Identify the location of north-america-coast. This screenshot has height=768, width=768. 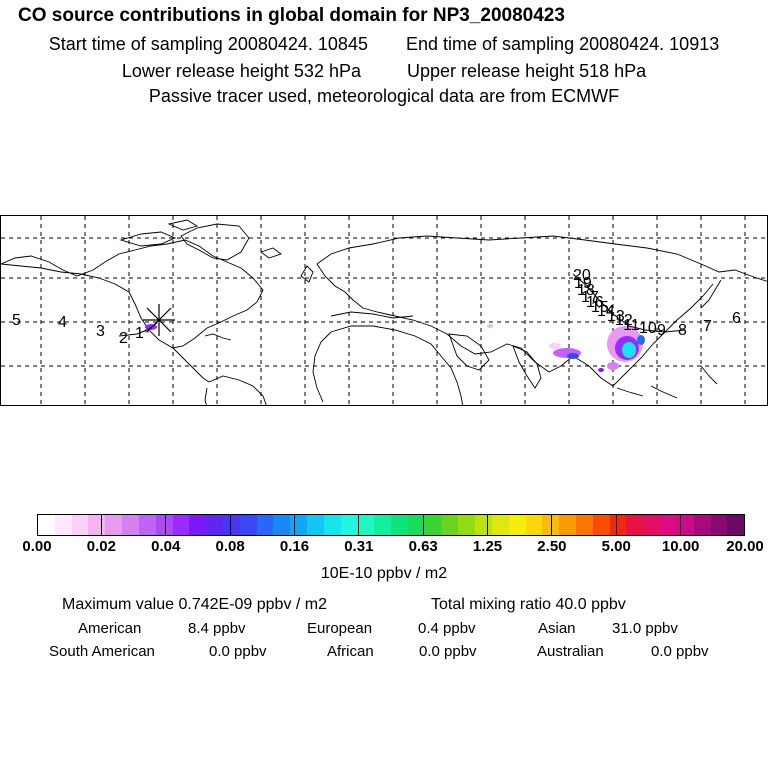
(132, 294).